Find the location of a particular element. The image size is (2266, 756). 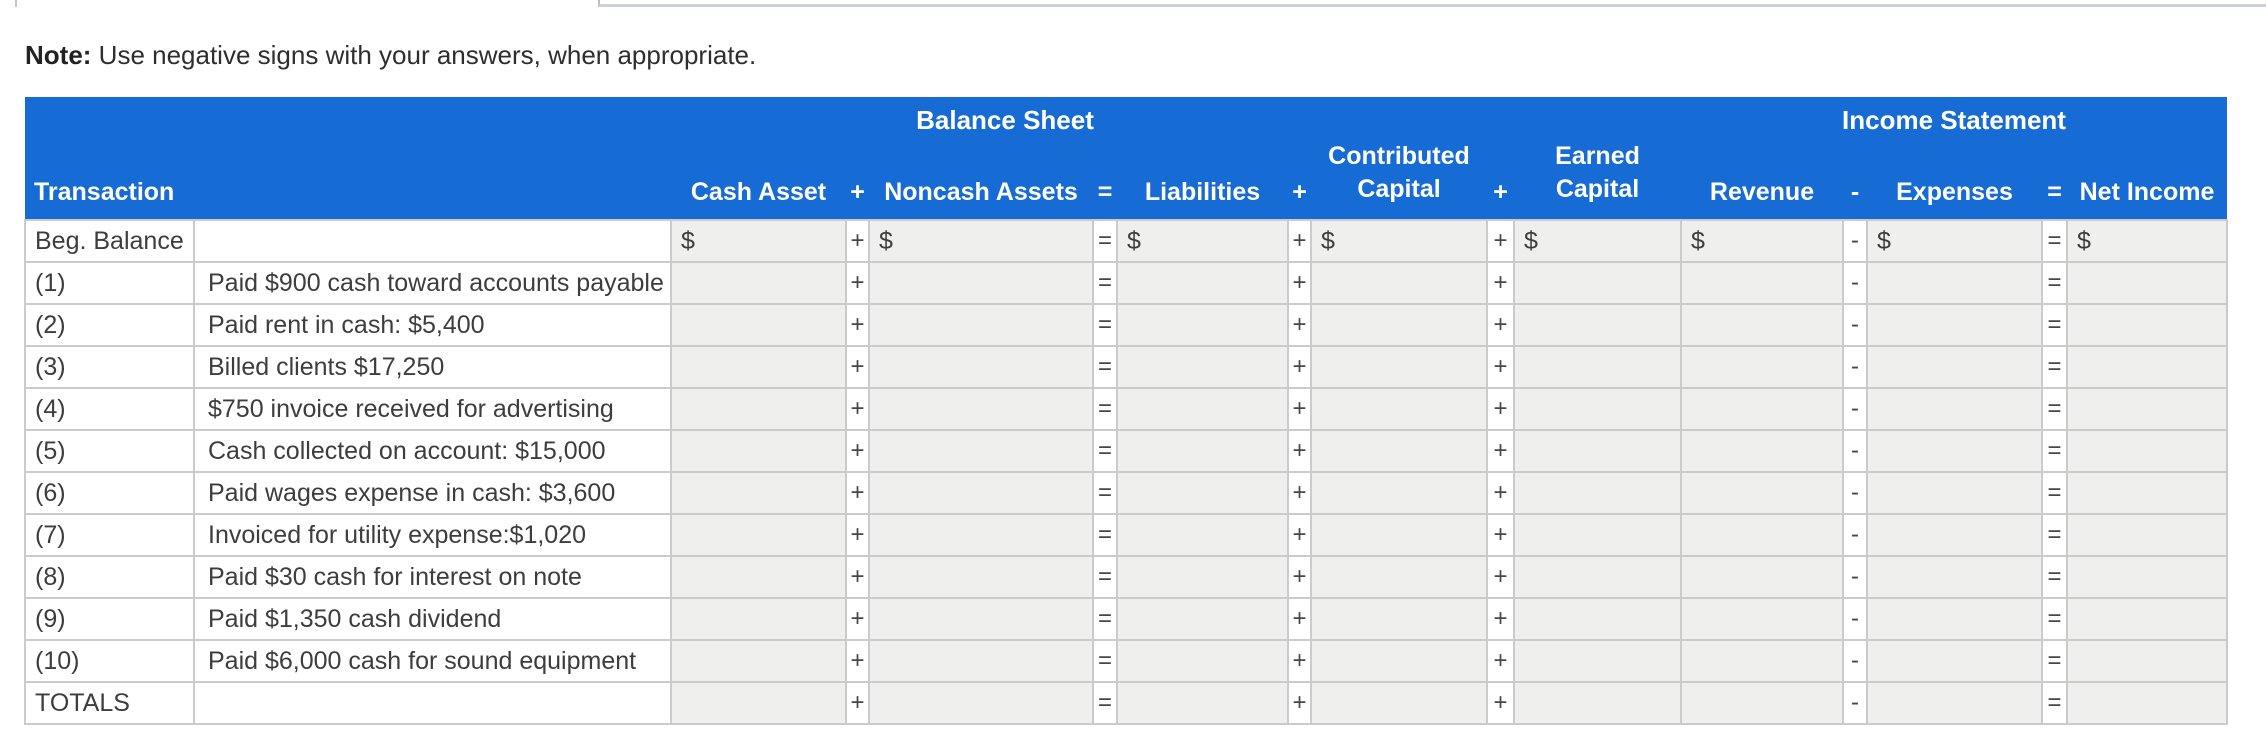

amount-input-revenue: $ is located at coordinates (1762, 241).